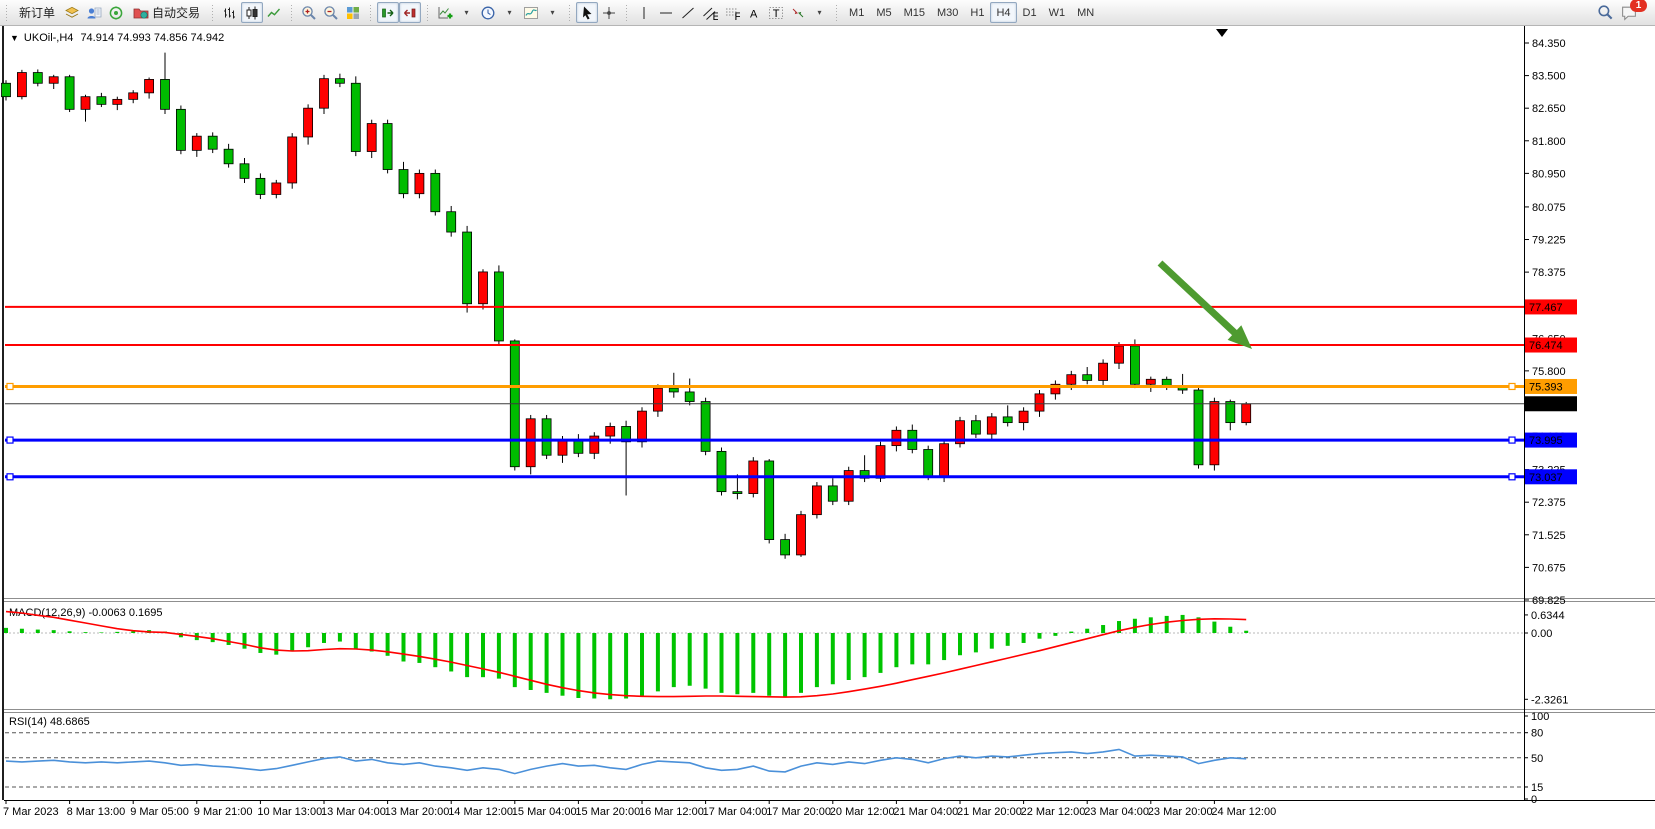  Describe the element at coordinates (948, 12) in the screenshot. I see `timeframe-button-m30: M30` at that location.